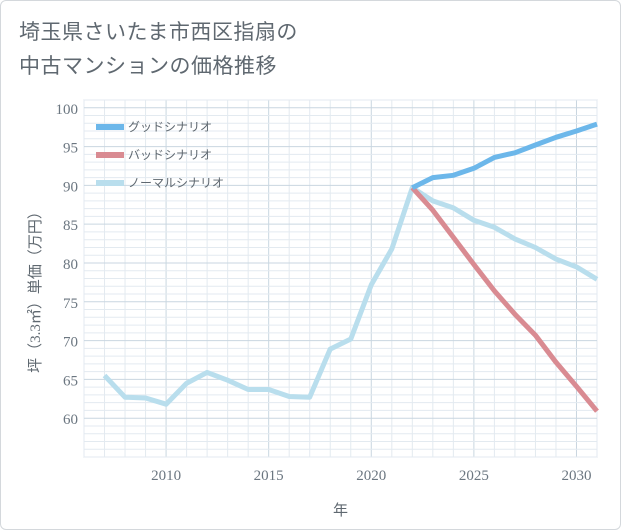  What do you see at coordinates (70, 226) in the screenshot?
I see `y-tick-label: 85` at bounding box center [70, 226].